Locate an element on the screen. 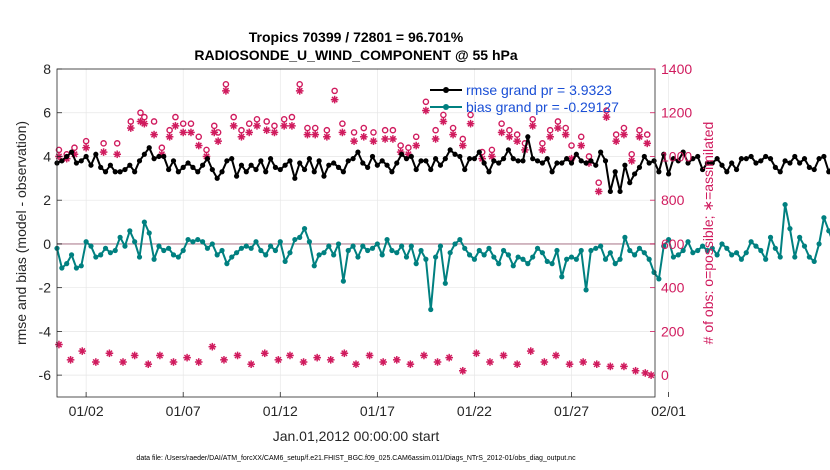  x-tick-label: 01/07 is located at coordinates (183, 411).